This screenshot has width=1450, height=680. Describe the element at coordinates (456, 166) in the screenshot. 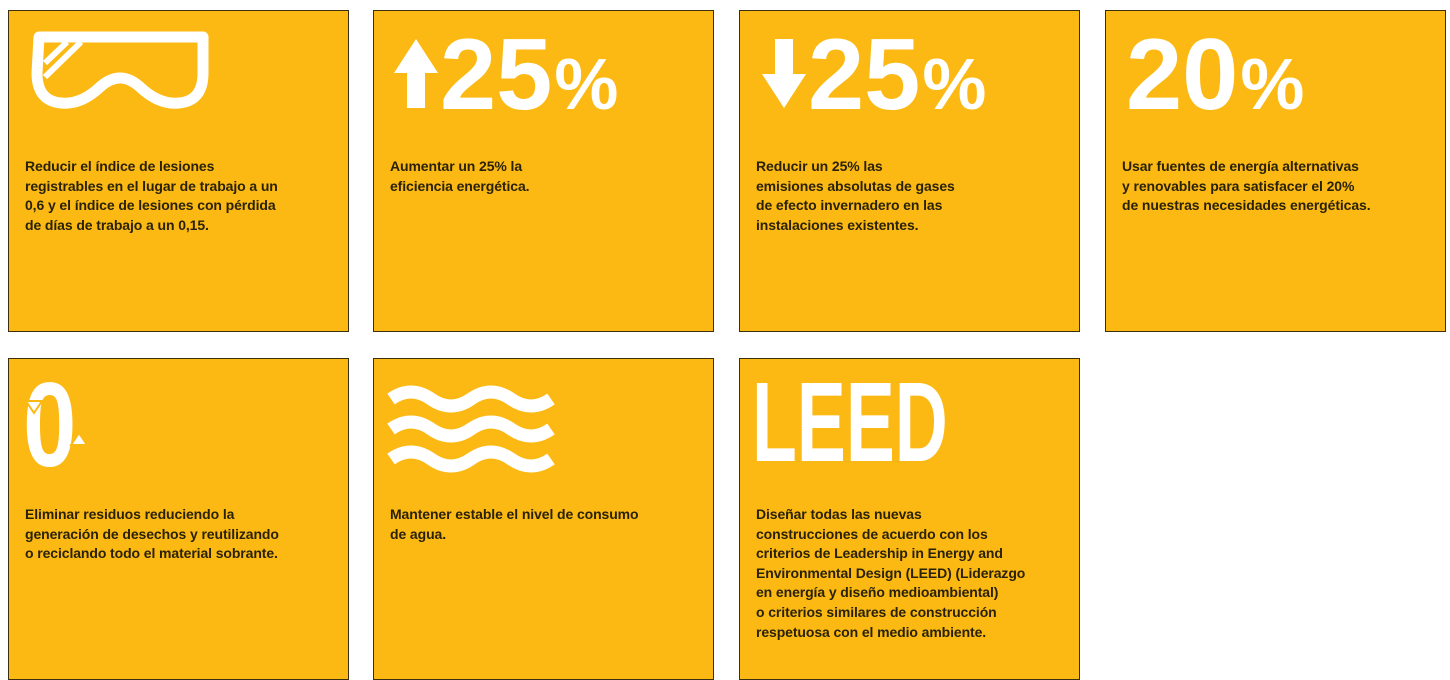

I see `text-line: Aumentar un 25% la` at that location.